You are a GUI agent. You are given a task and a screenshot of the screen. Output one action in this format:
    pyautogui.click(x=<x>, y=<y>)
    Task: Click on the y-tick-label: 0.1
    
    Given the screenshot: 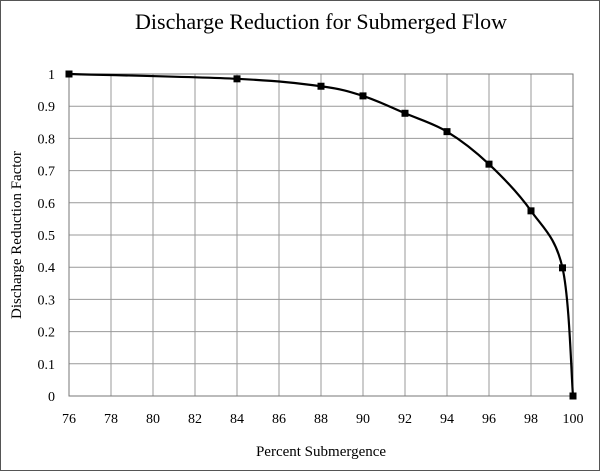 What is the action you would take?
    pyautogui.click(x=47, y=365)
    